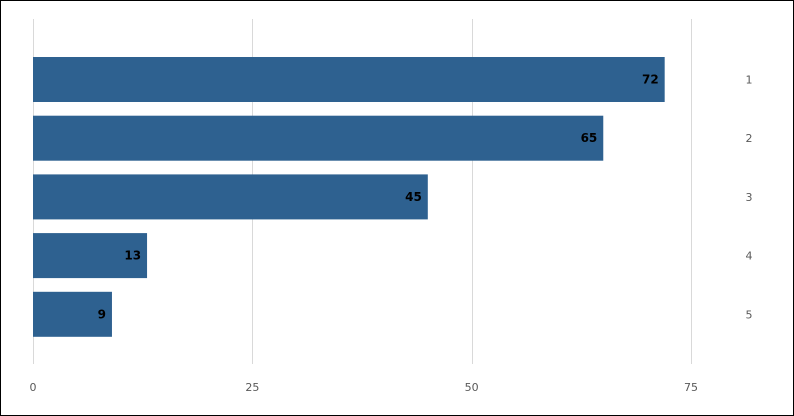  Describe the element at coordinates (749, 138) in the screenshot. I see `category-label: 2` at that location.